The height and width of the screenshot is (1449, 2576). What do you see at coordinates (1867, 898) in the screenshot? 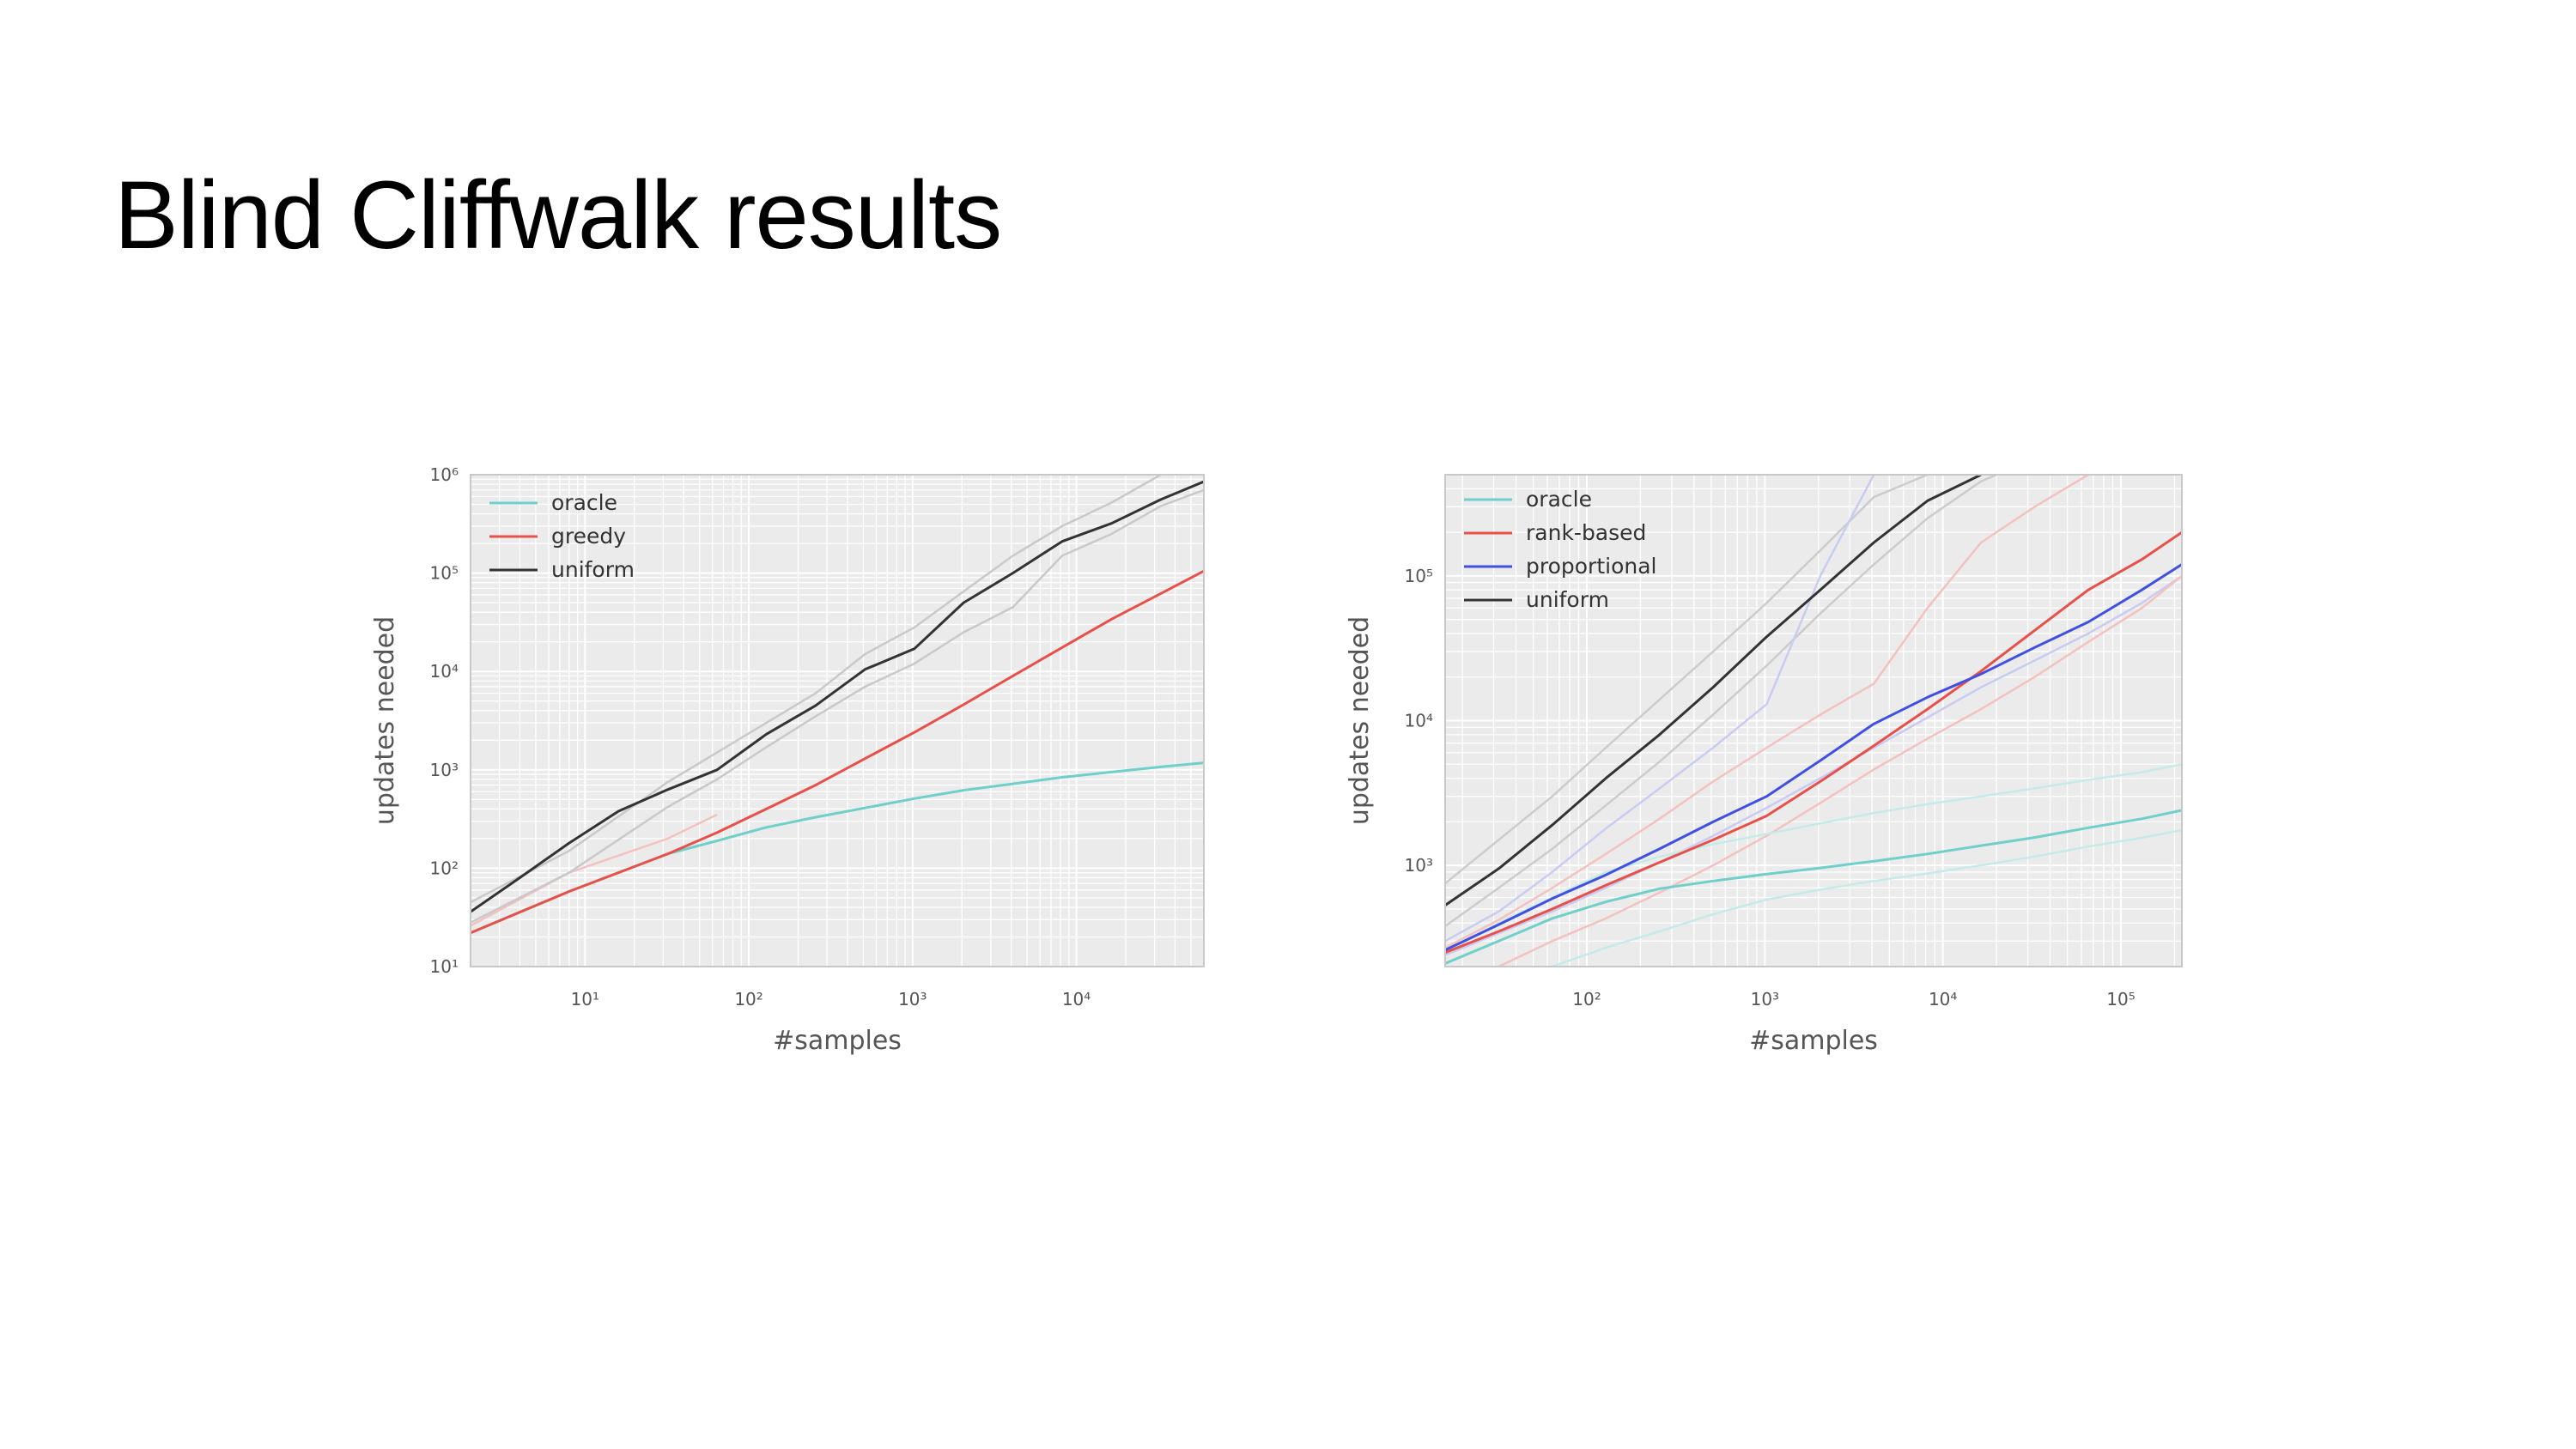
I see `band-oracle-lower` at bounding box center [1867, 898].